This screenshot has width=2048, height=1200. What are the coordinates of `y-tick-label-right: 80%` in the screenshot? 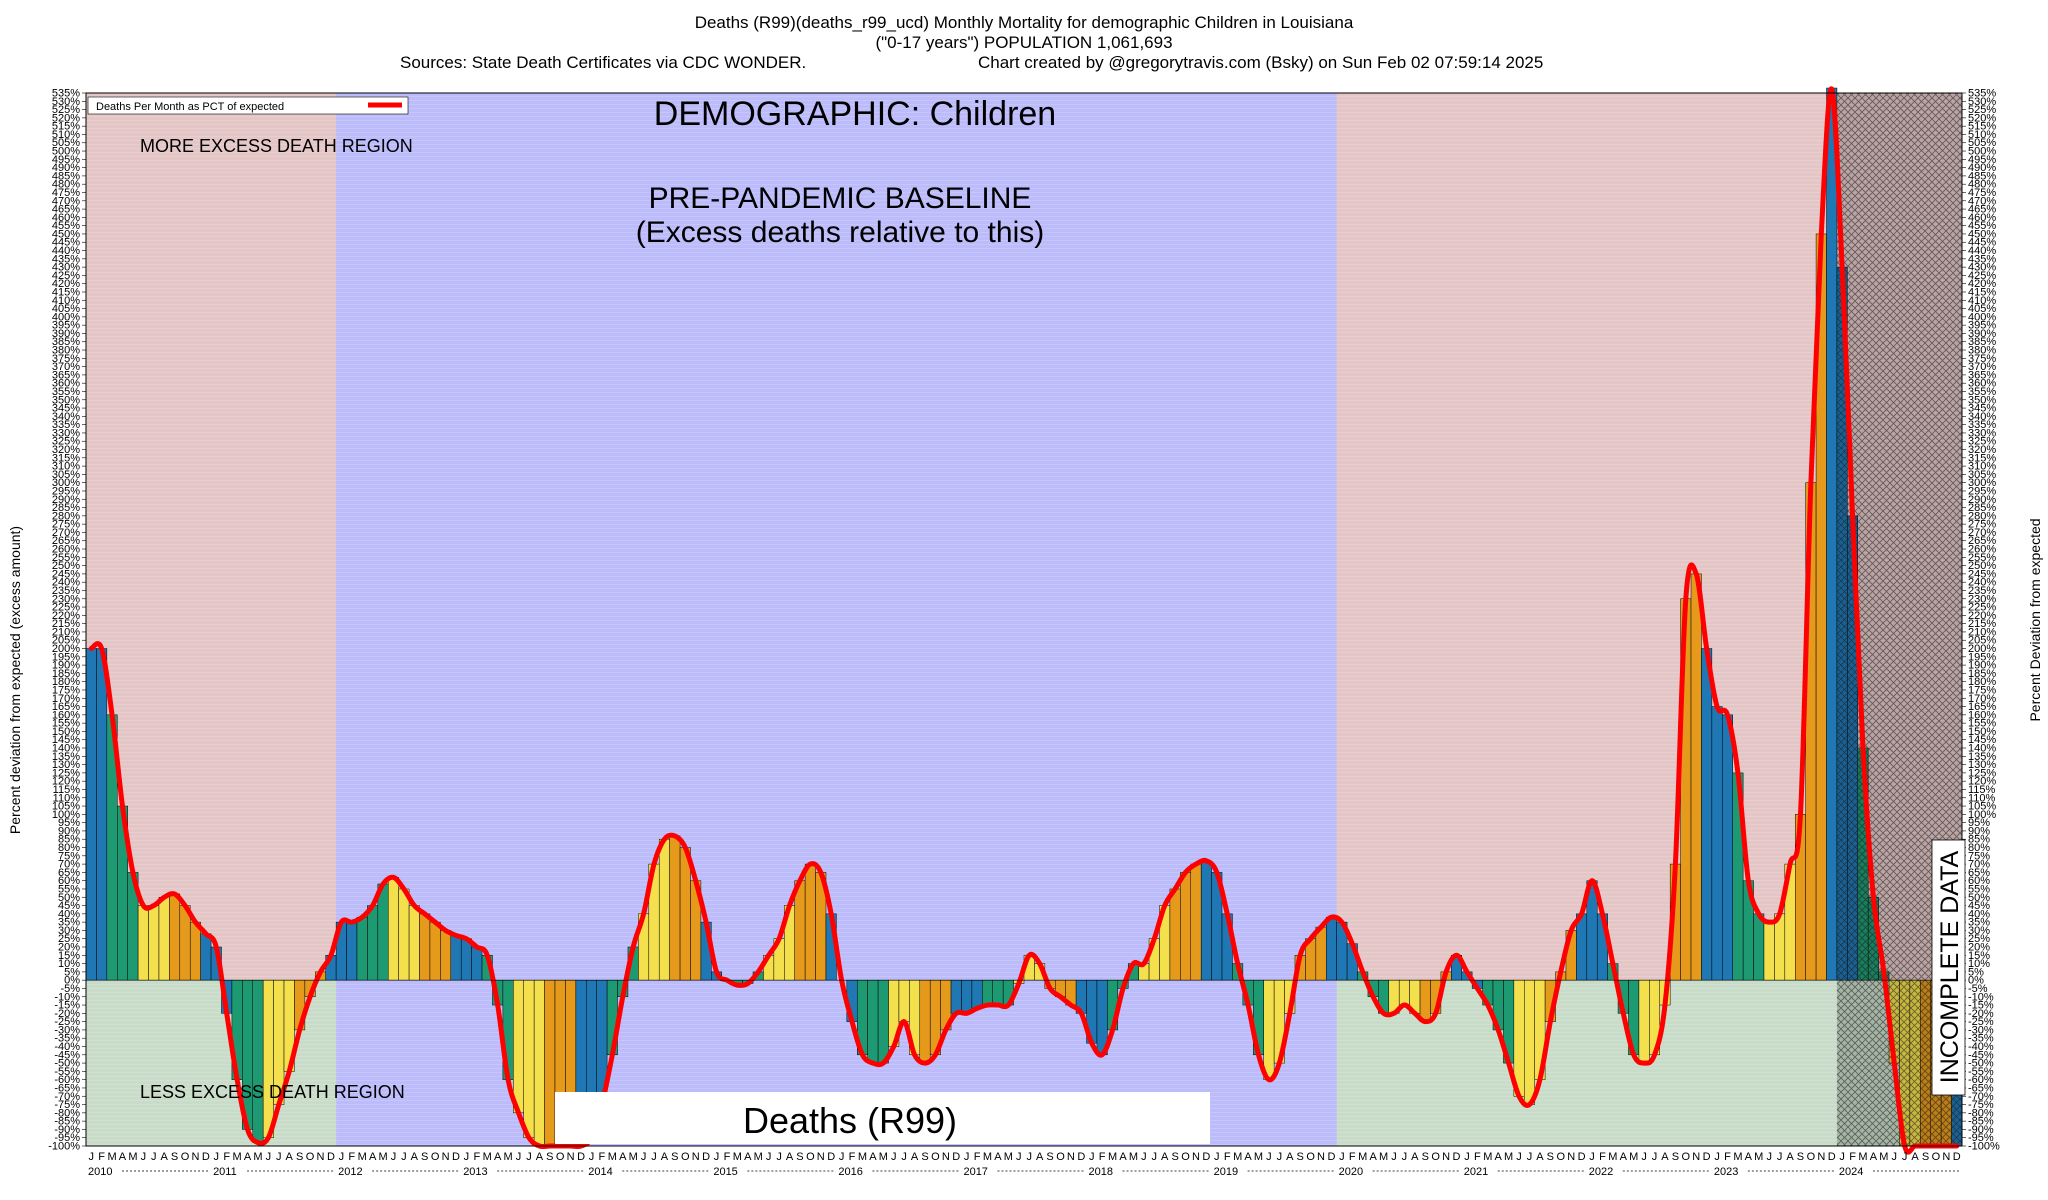 It's located at (1979, 848).